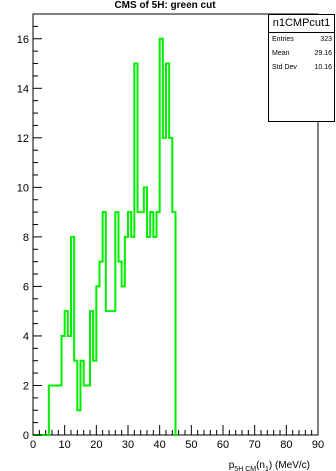 The image size is (336, 471). What do you see at coordinates (26, 287) in the screenshot?
I see `y-tick-label: 6` at bounding box center [26, 287].